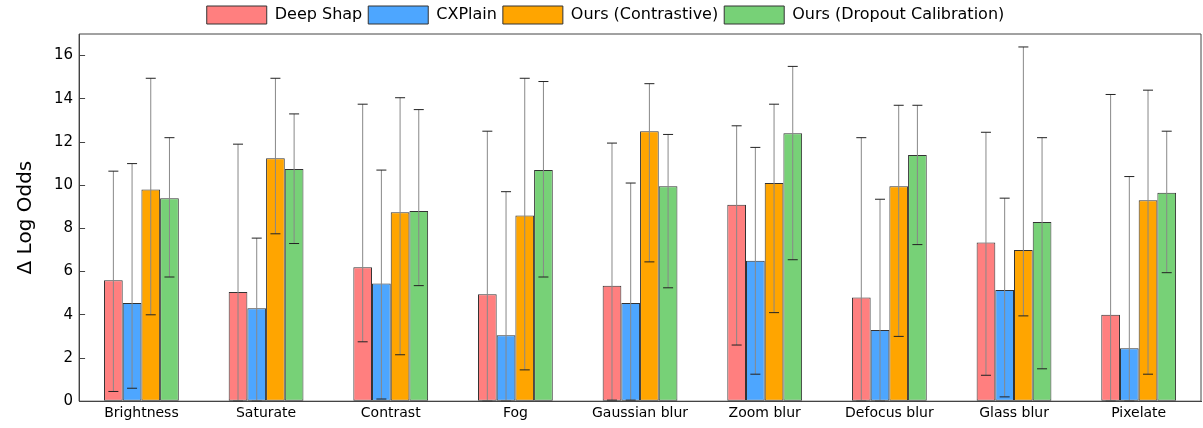 This screenshot has width=1203, height=428. I want to click on x-tick-label: Gaussian blur, so click(640, 412).